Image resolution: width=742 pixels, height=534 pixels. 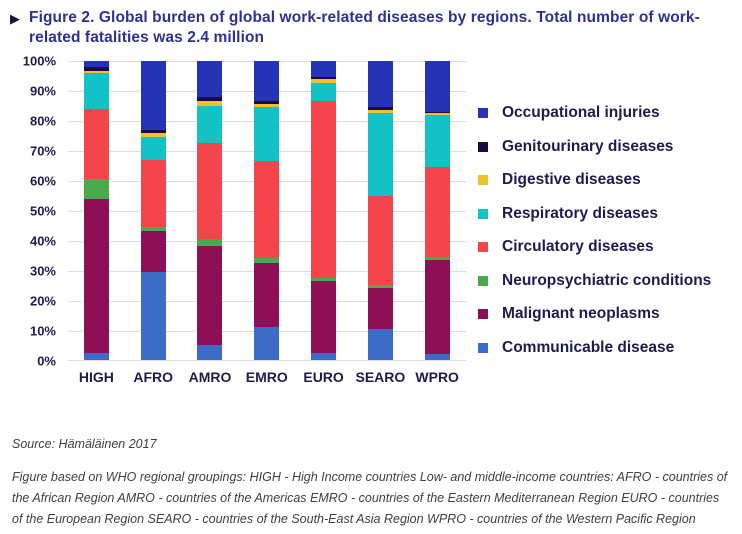 I want to click on x-axis-label-high: HIGH, so click(x=96, y=377).